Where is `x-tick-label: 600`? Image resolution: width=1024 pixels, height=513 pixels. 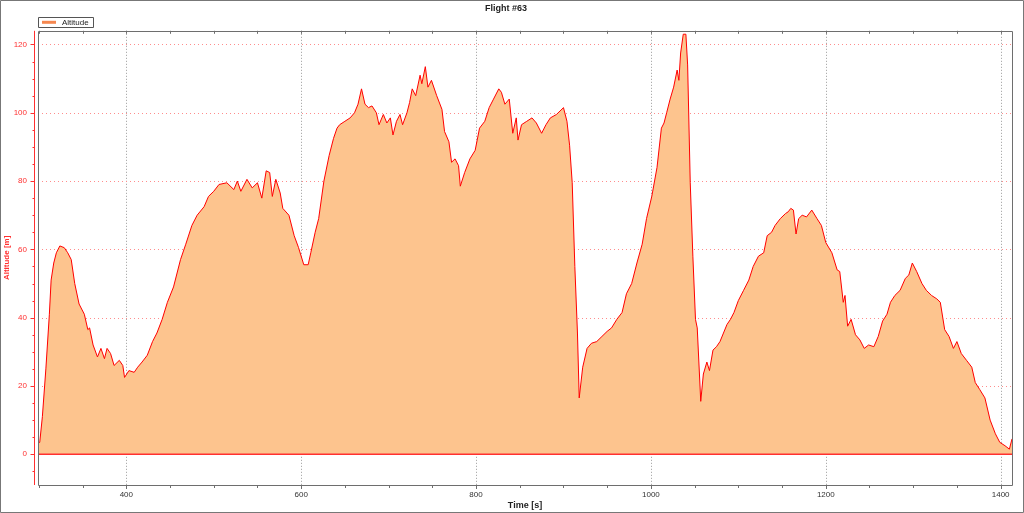 x-tick-label: 600 is located at coordinates (301, 494).